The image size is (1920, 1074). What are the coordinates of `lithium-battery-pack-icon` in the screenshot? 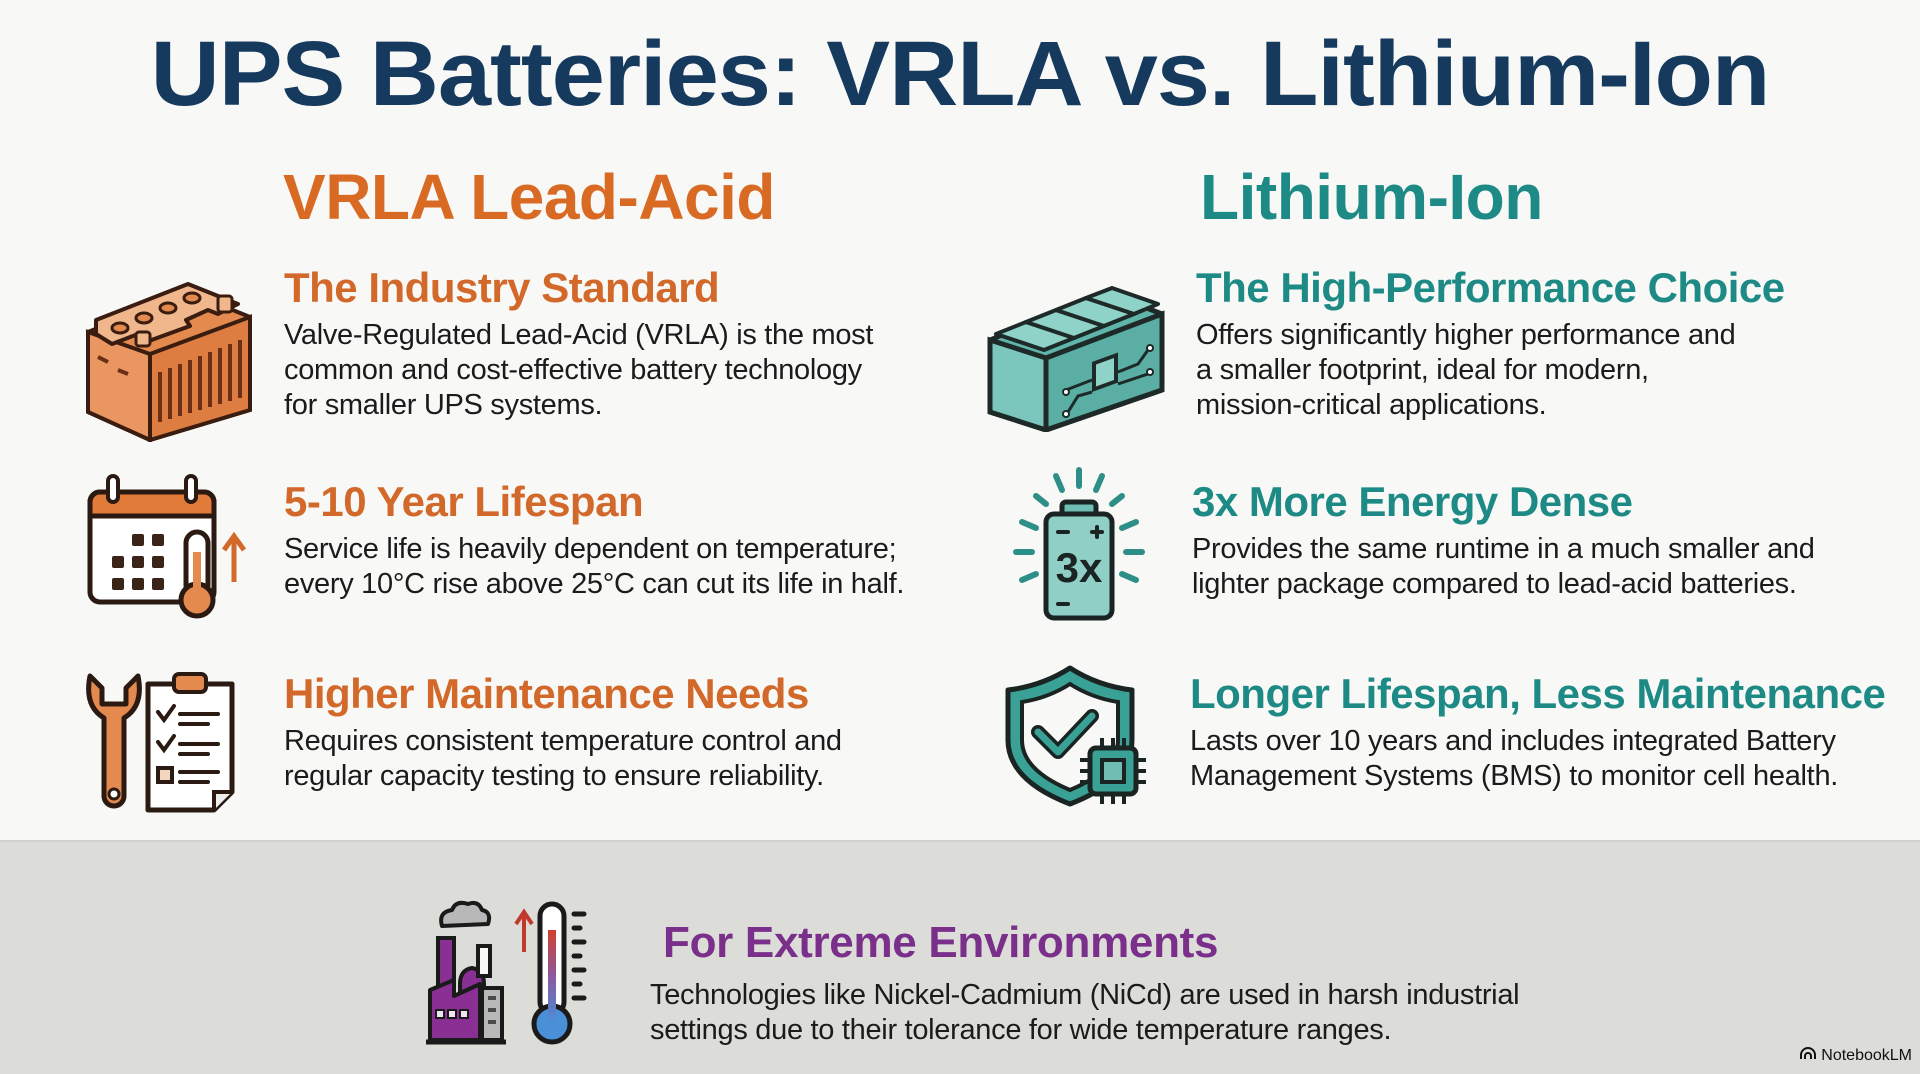 It's located at (1077, 348).